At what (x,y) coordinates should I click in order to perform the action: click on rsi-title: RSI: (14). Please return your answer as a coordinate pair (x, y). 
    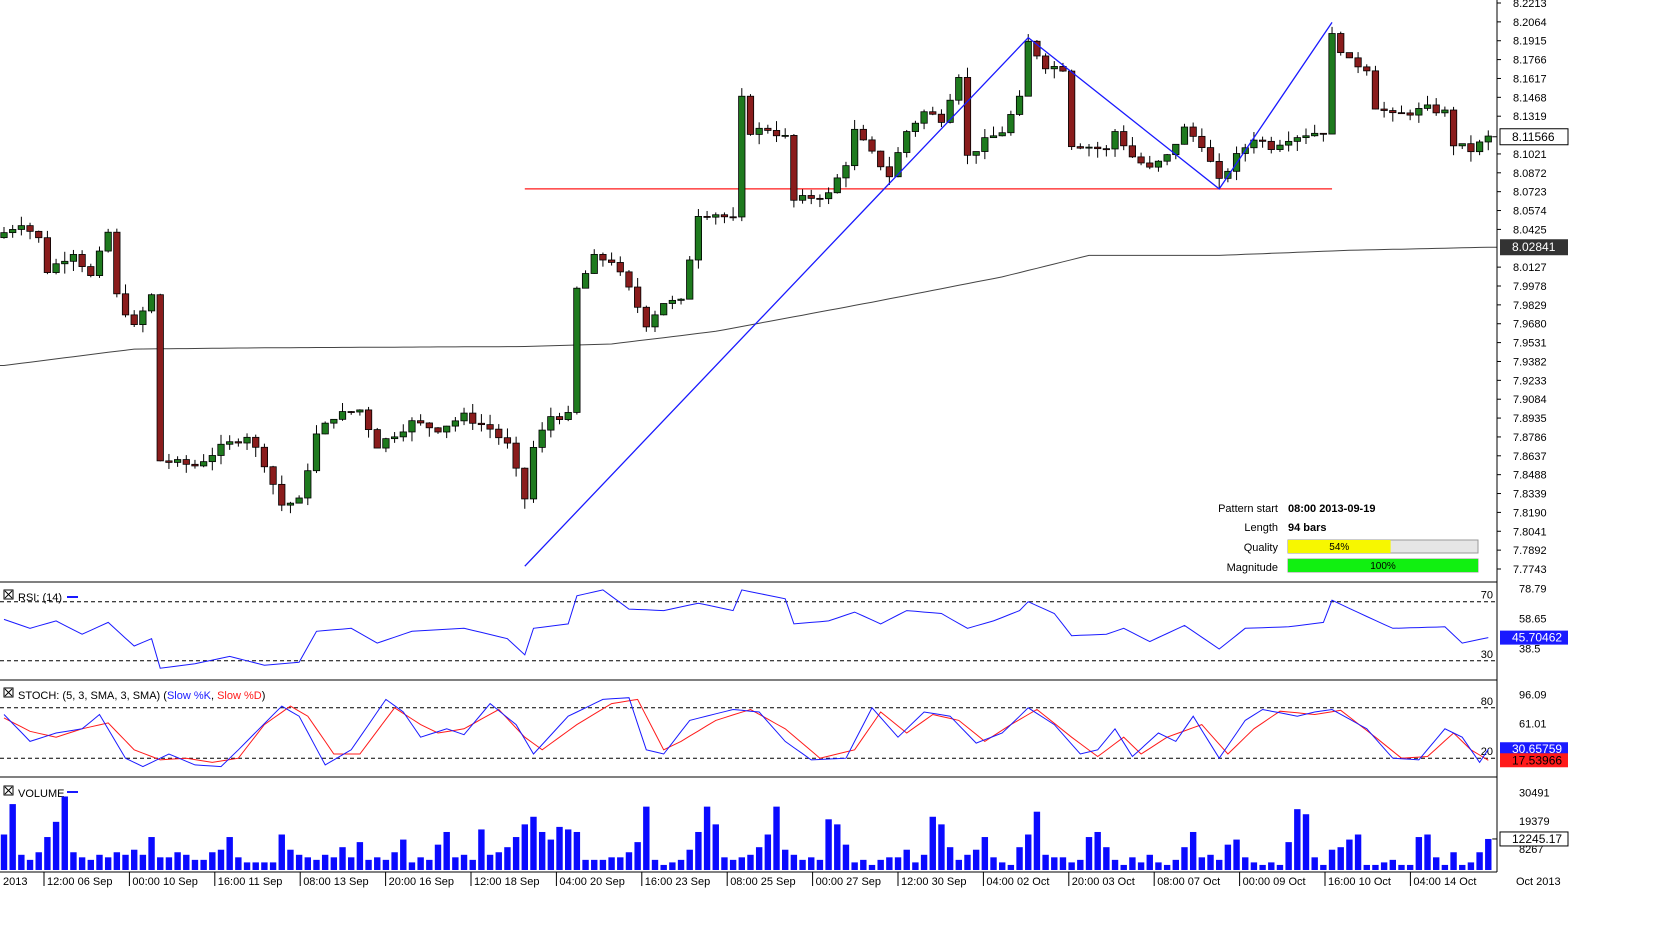
    Looking at the image, I should click on (40, 598).